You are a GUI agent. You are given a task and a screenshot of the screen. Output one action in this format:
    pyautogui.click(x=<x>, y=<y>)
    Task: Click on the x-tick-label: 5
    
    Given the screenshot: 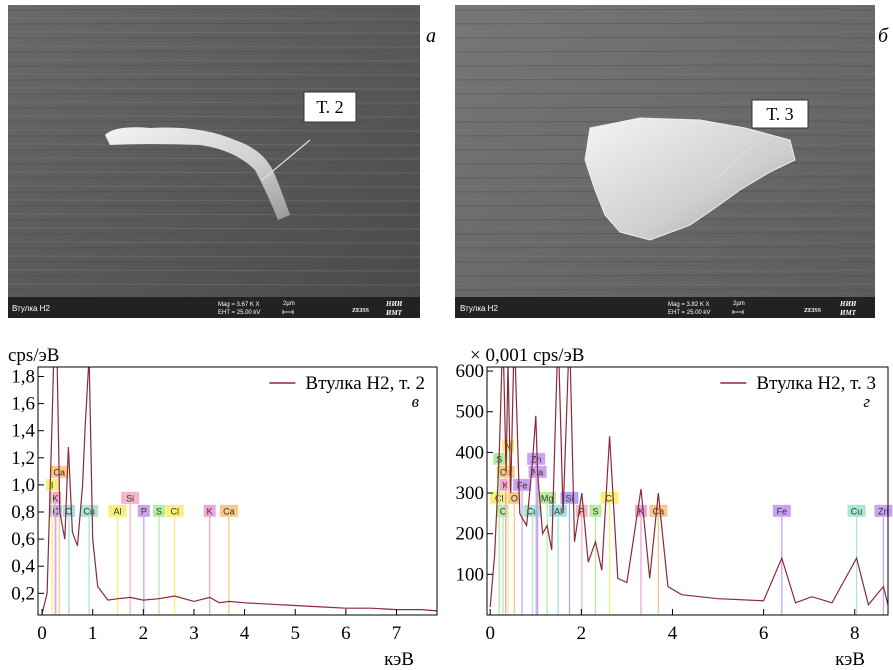 What is the action you would take?
    pyautogui.click(x=295, y=633)
    